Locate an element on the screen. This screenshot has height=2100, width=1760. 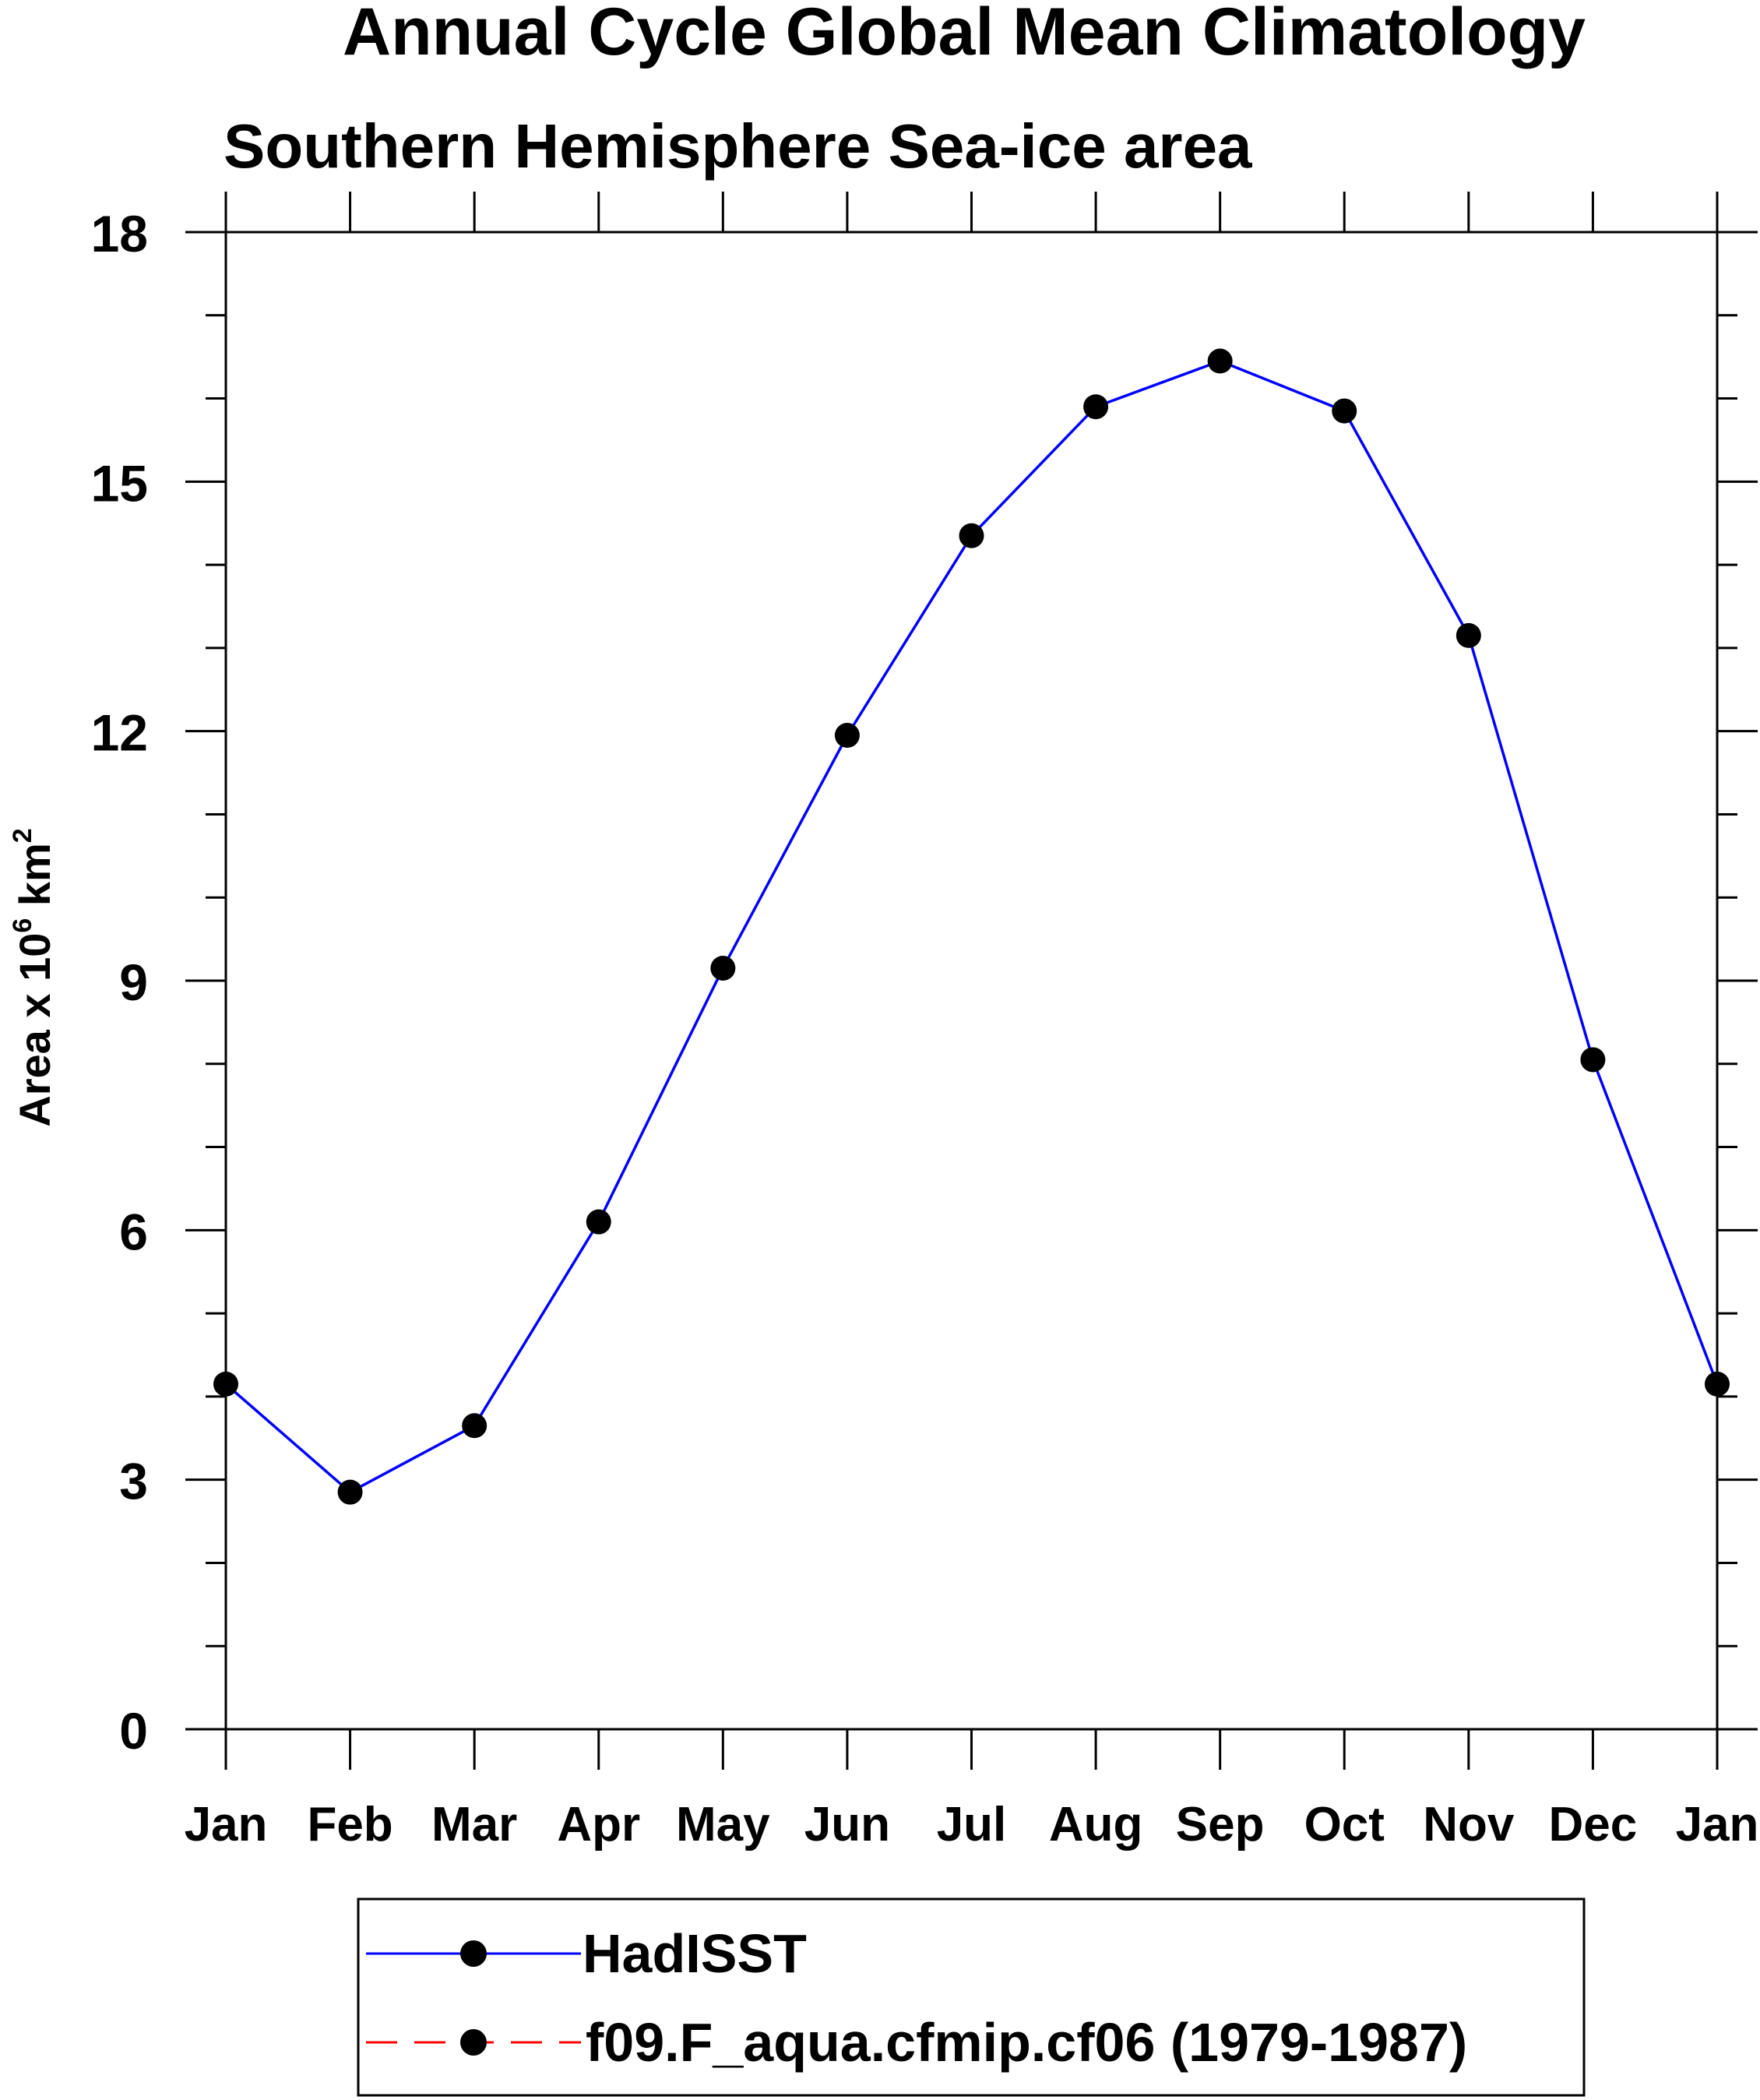
y-axis-label-exp2: 2 is located at coordinates (22, 835).